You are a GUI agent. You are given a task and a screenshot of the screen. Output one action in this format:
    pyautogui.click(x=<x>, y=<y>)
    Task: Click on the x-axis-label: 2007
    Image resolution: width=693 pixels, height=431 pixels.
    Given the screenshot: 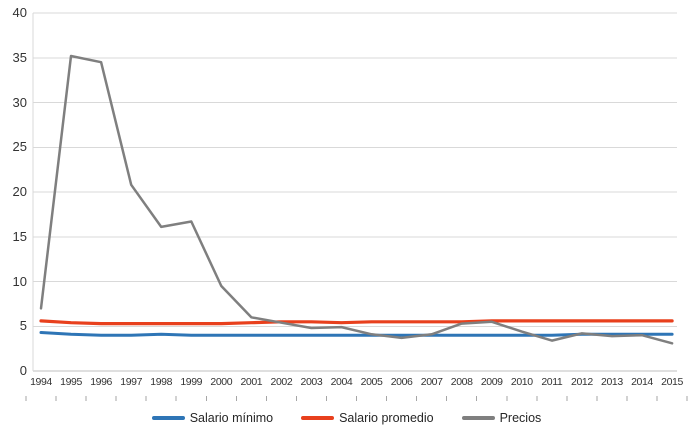 What is the action you would take?
    pyautogui.click(x=431, y=382)
    